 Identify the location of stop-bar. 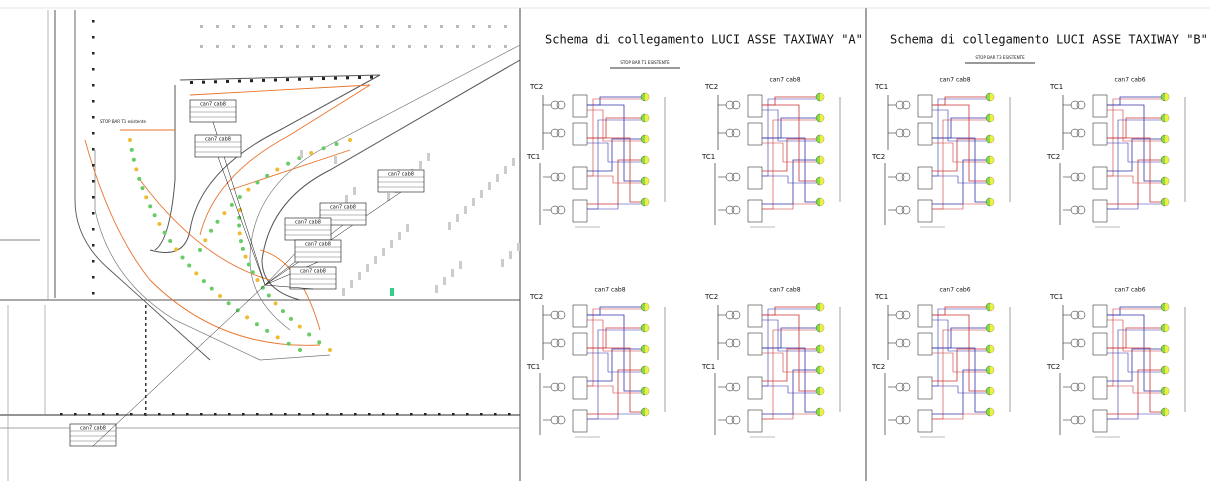
(1000, 63).